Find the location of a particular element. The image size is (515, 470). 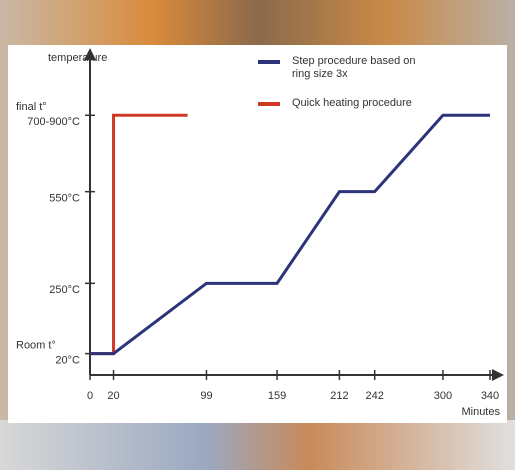

legend-label: Quick heating procedure is located at coordinates (352, 103).